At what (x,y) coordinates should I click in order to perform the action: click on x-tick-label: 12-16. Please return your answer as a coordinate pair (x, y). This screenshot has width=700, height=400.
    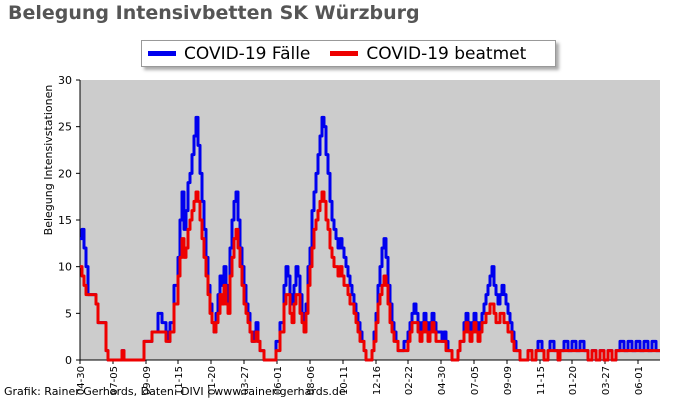
    Looking at the image, I should click on (377, 380).